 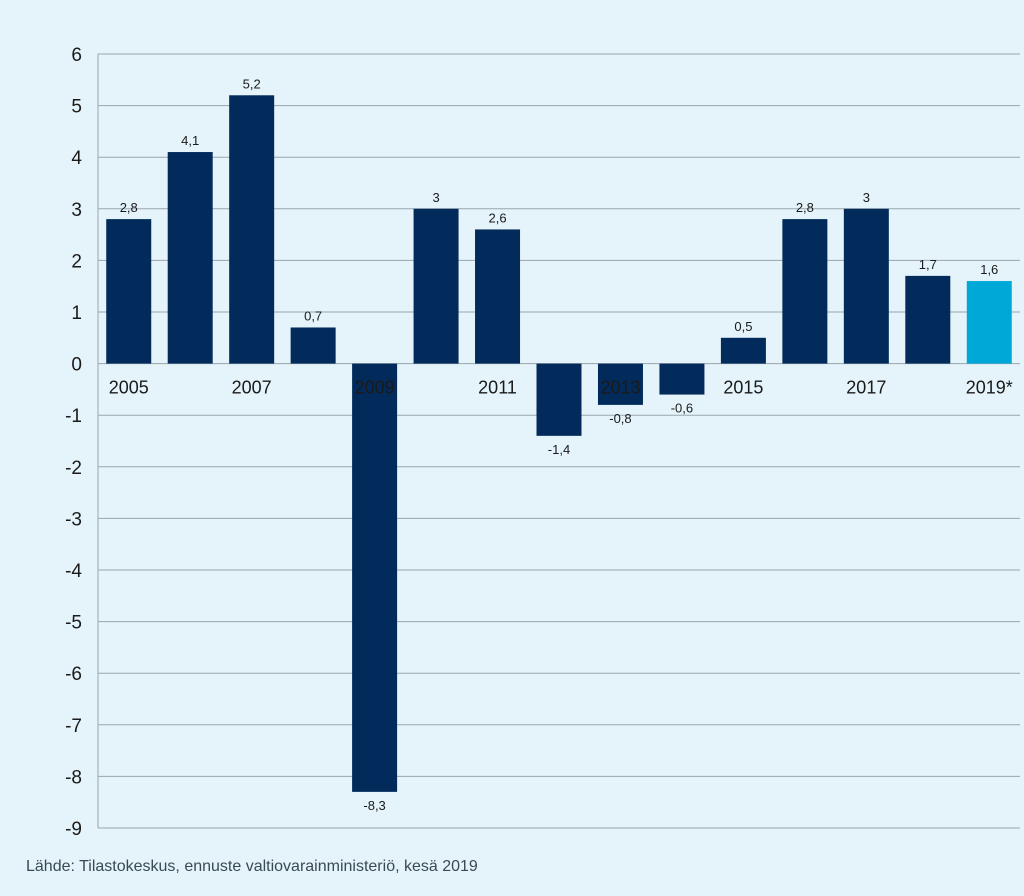 What do you see at coordinates (73, 571) in the screenshot?
I see `y-tick-label: -4` at bounding box center [73, 571].